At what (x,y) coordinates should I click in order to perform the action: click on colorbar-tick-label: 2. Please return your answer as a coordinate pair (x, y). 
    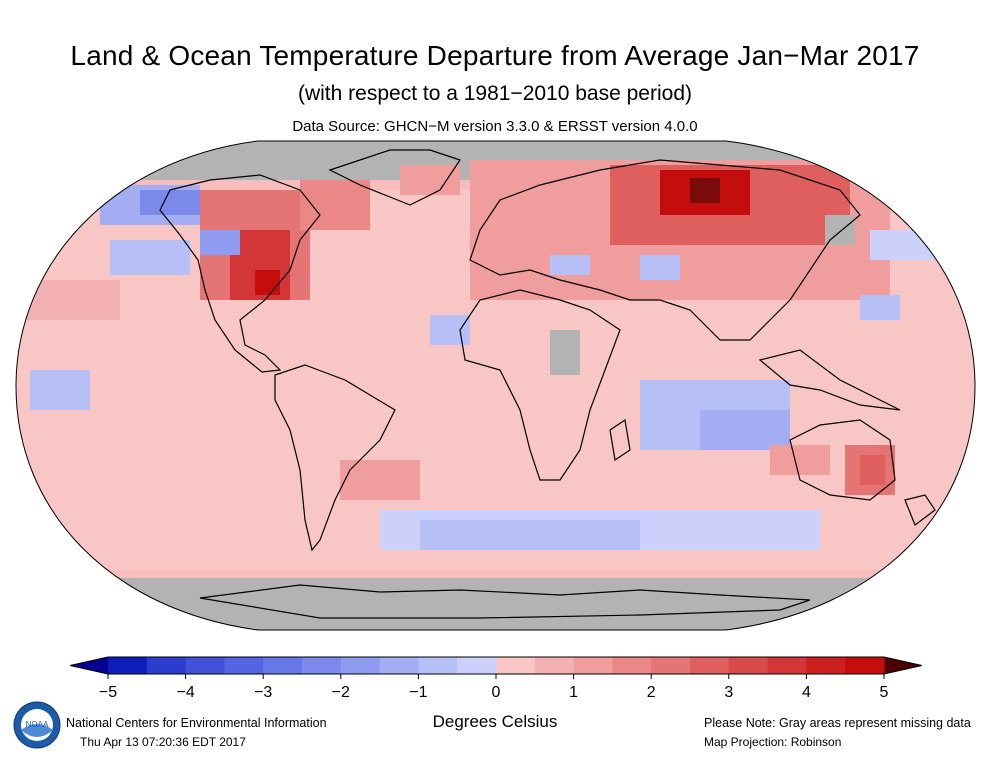
    Looking at the image, I should click on (651, 692).